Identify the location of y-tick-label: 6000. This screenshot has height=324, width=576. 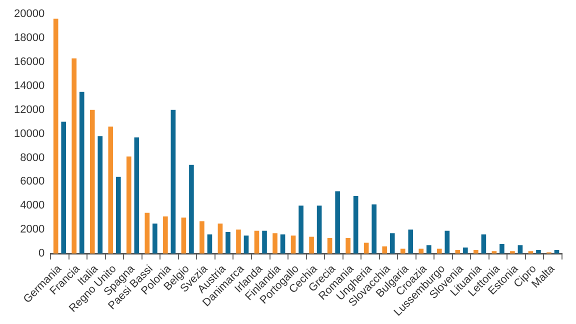
(32, 182).